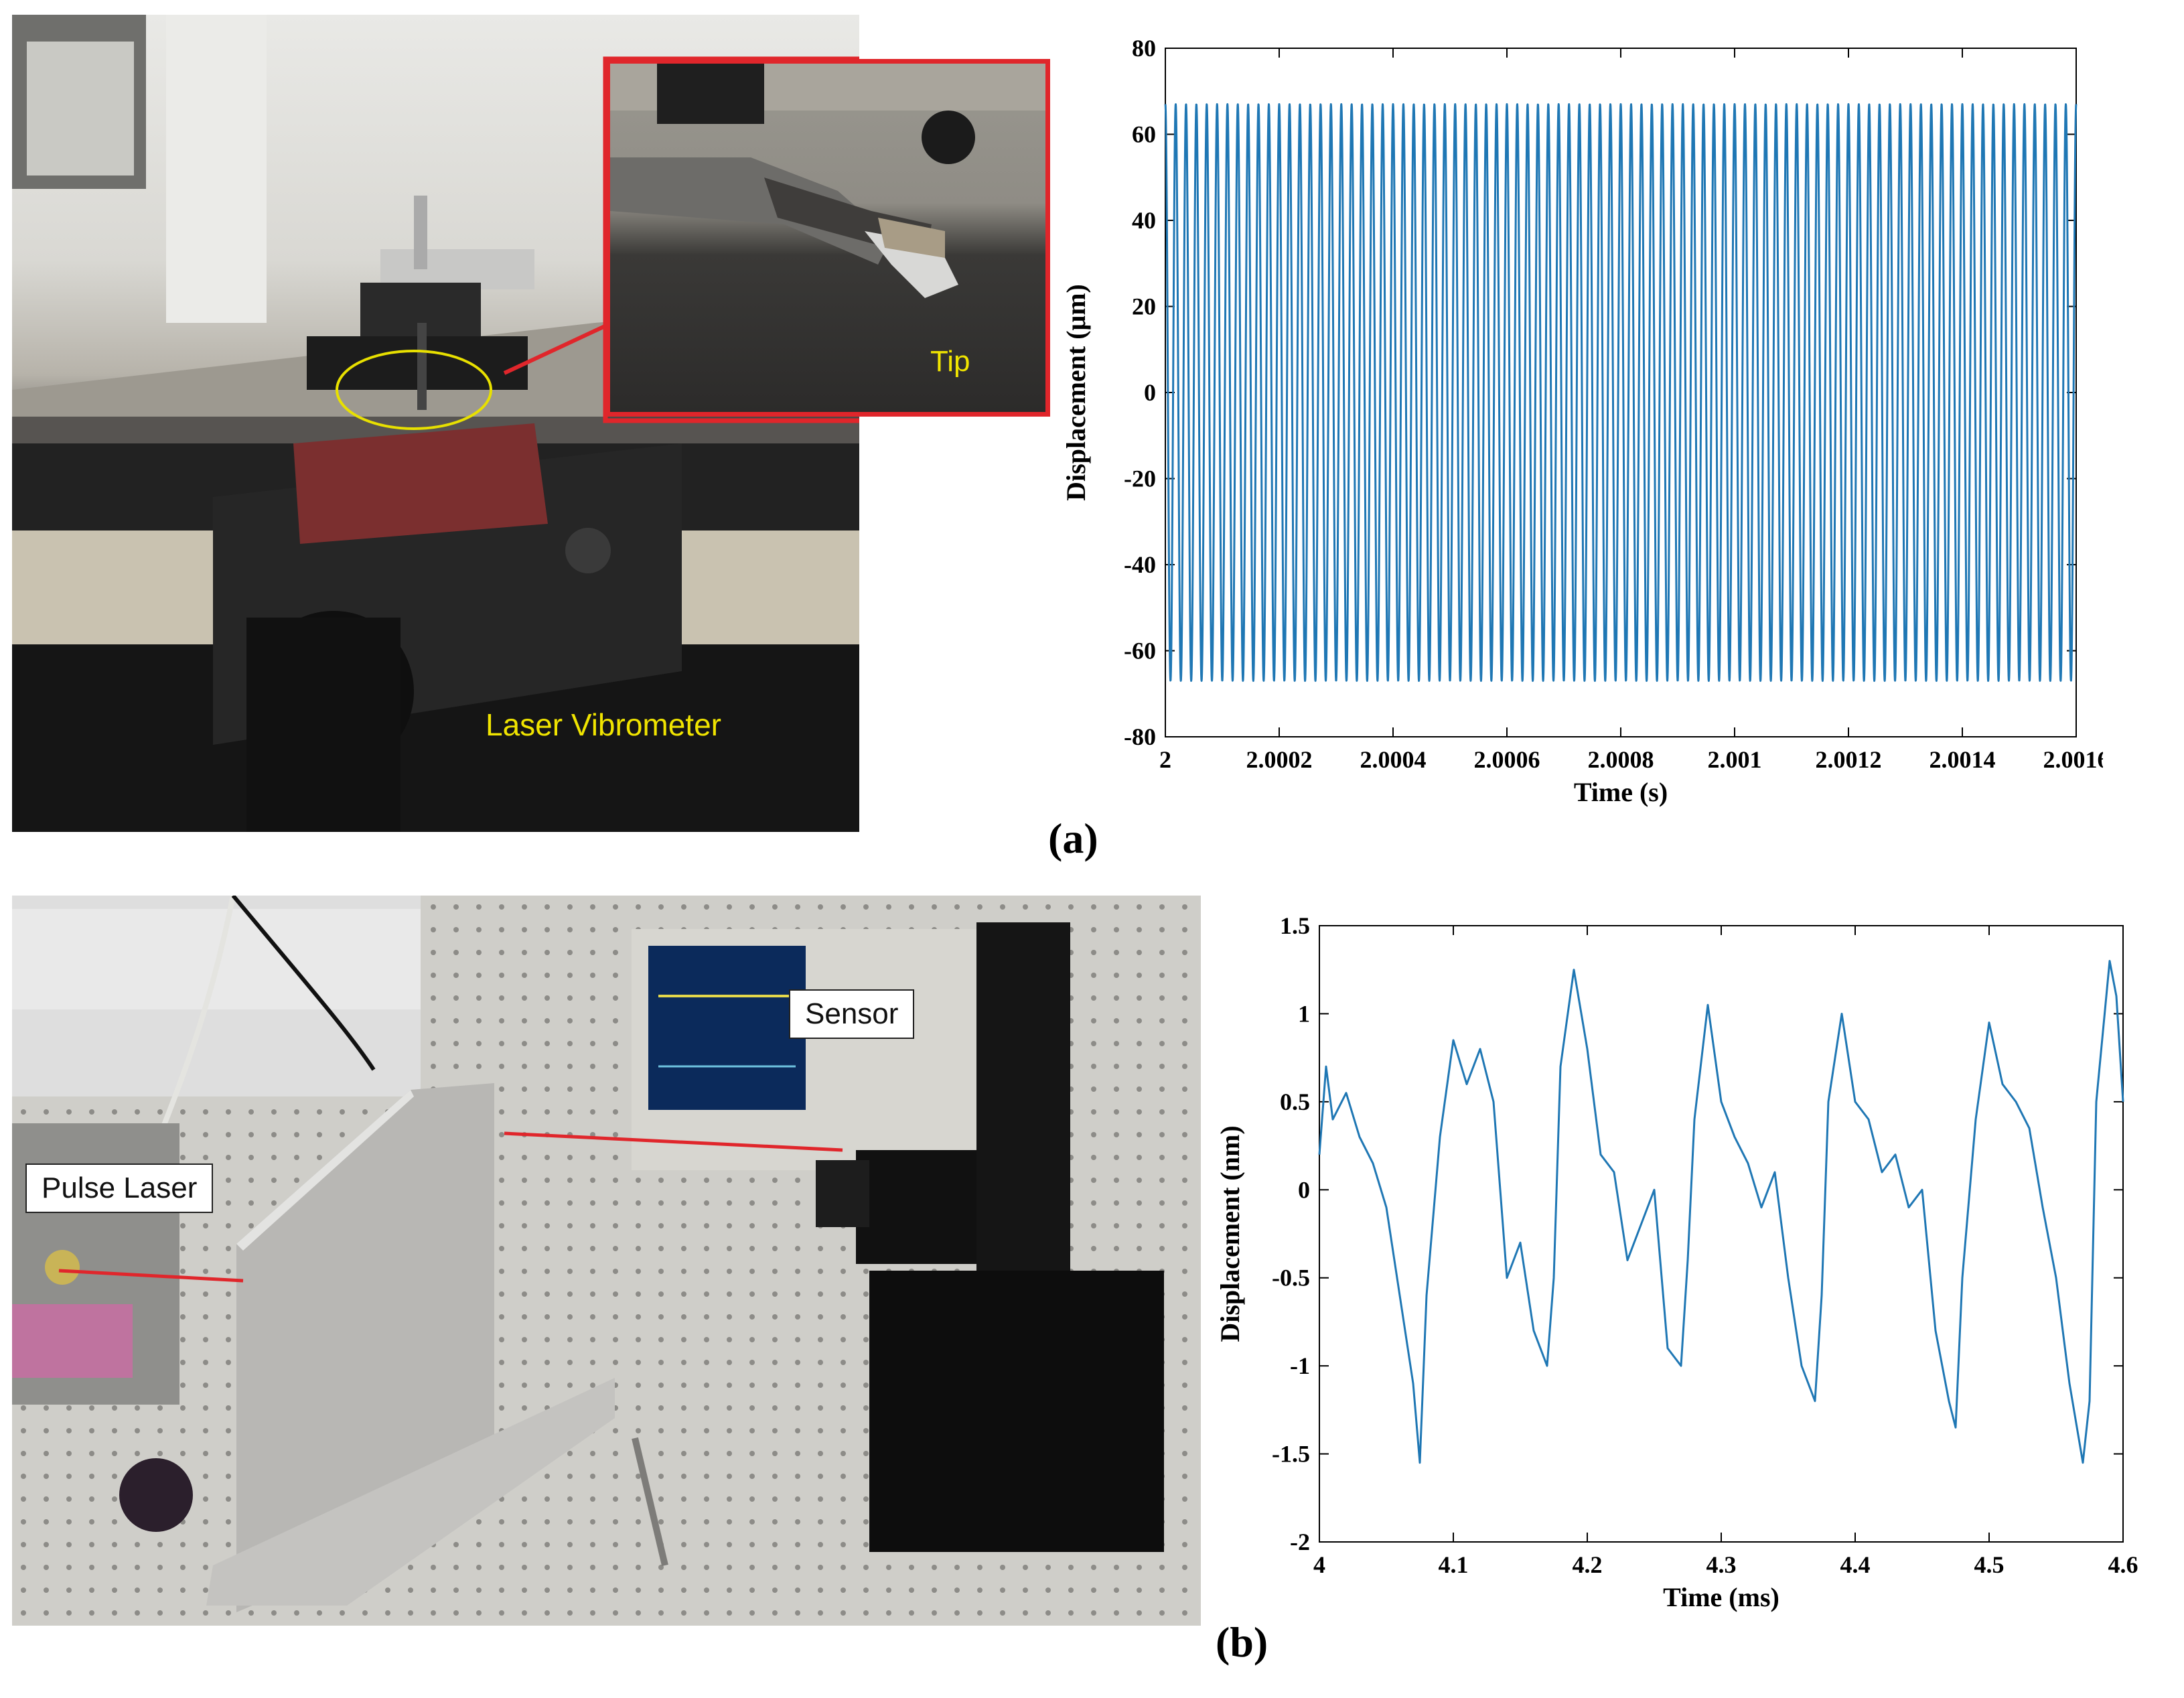 This screenshot has width=2184, height=1698. Describe the element at coordinates (1319, 1564) in the screenshot. I see `x-tick-label: 4` at that location.